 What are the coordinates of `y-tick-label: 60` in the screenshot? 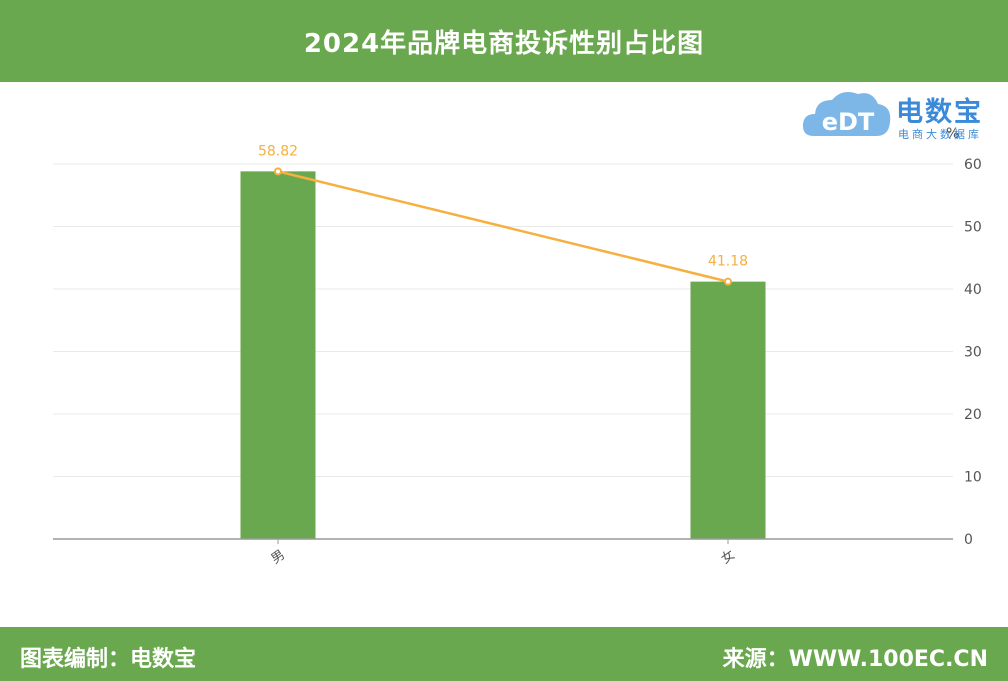 It's located at (973, 165).